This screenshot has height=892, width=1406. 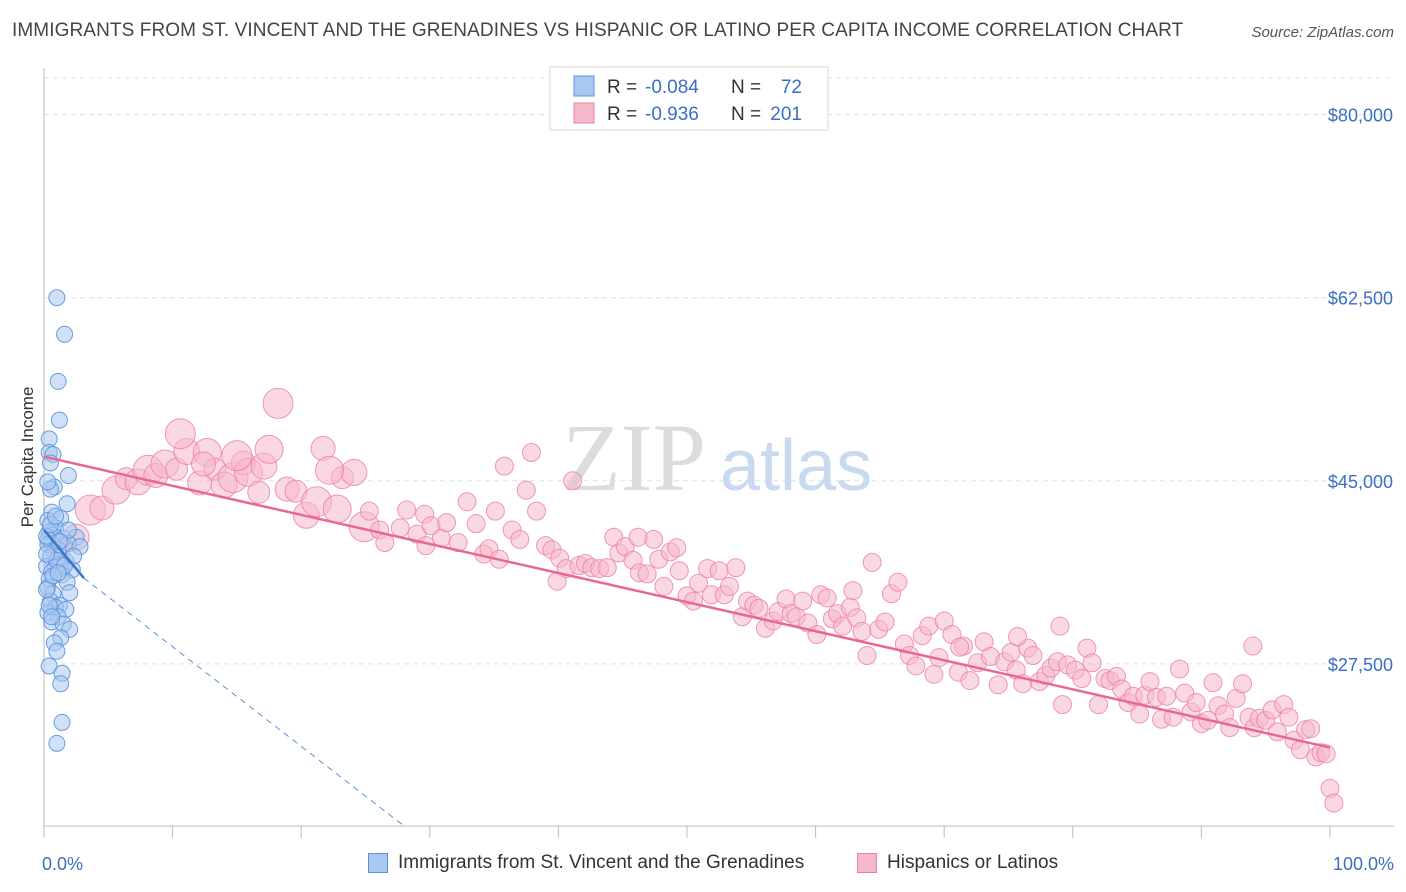 I want to click on y-tick-labels: $27,500 $45,000 $62,500 $80,000, so click(x=1360, y=390).